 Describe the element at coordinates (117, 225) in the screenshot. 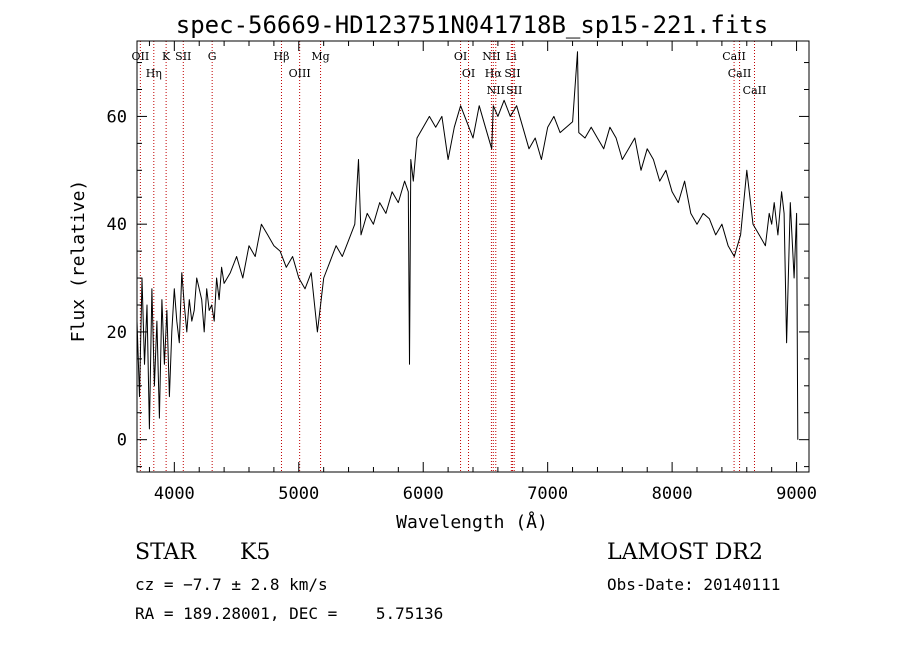

I see `y-tick-label: 40` at that location.